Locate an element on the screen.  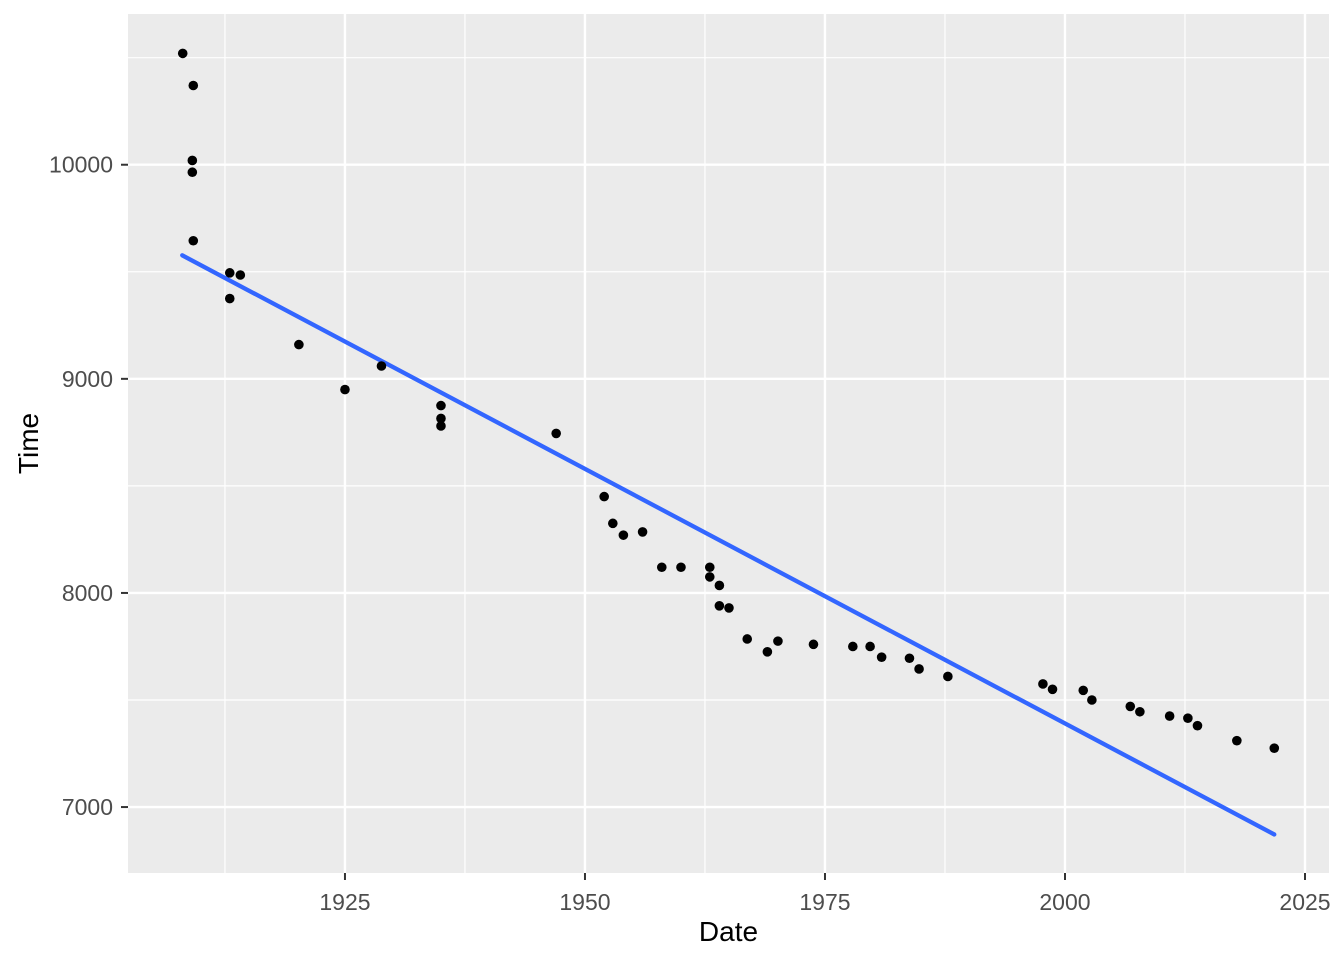
x-axis-tick-label: 1975 is located at coordinates (824, 902).